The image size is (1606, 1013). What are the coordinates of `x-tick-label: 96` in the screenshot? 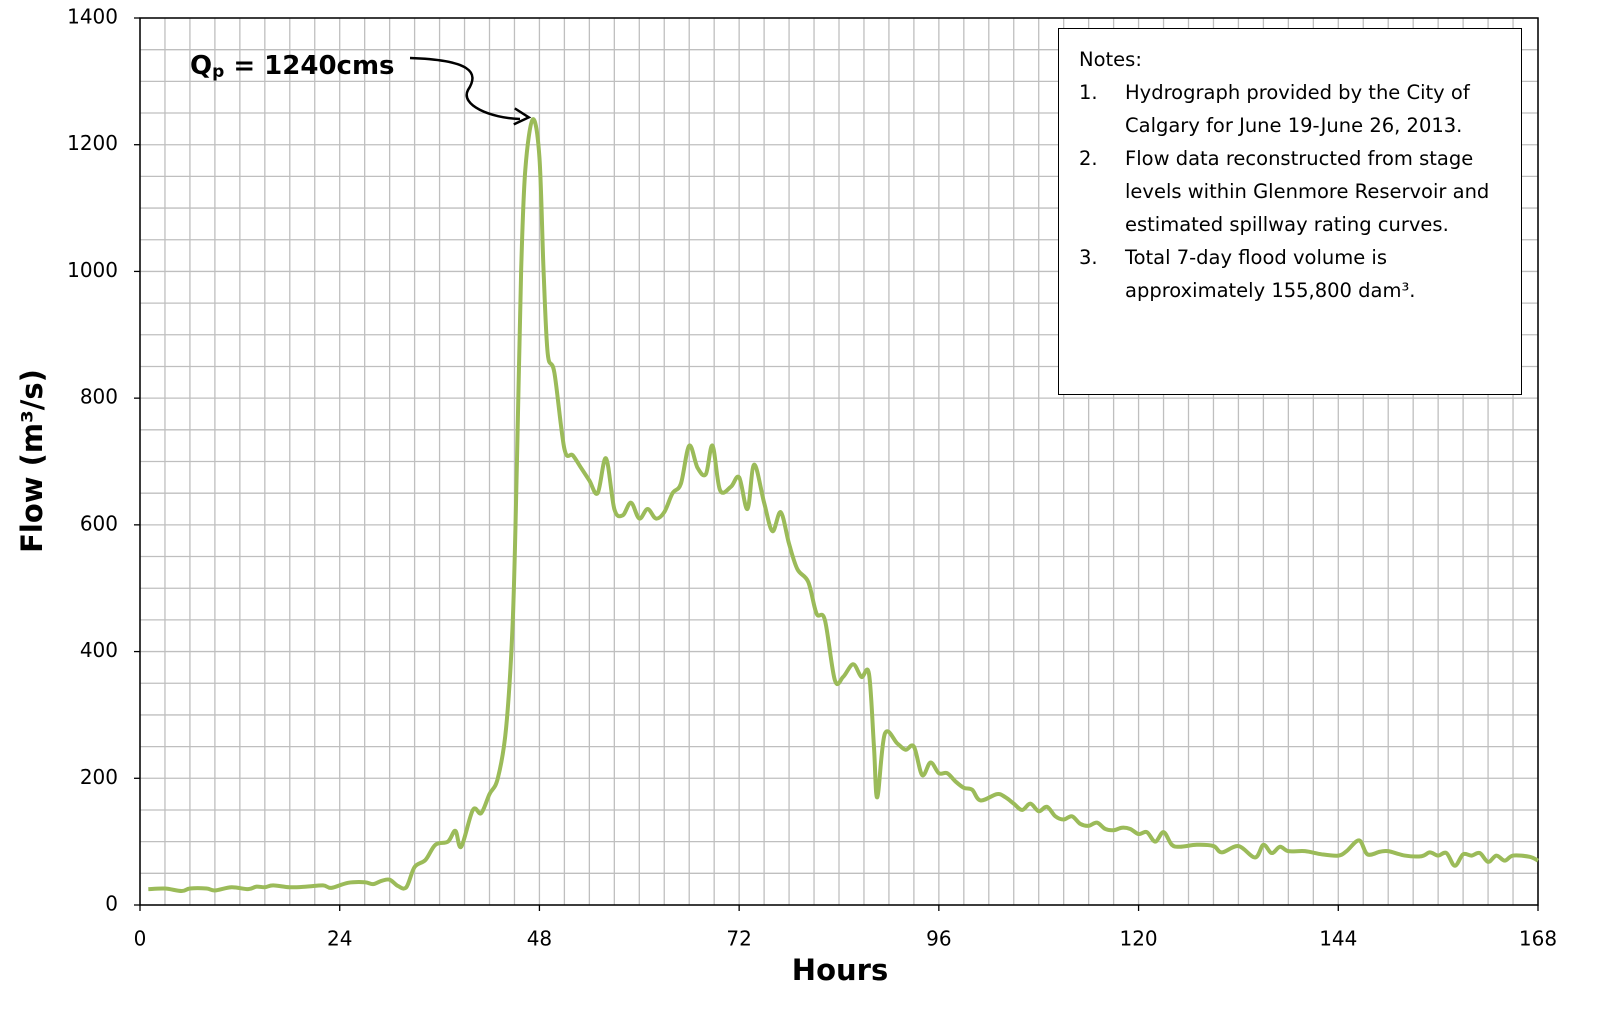 It's located at (938, 939).